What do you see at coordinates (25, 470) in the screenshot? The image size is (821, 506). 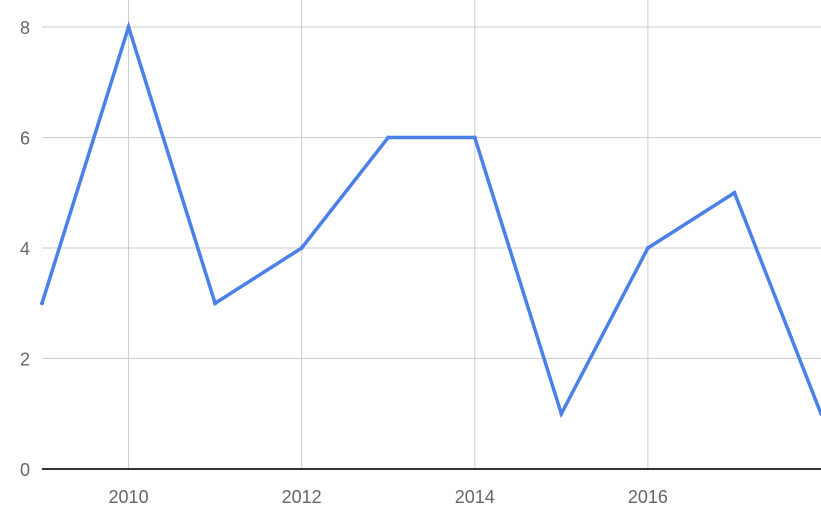 I see `y-tick-label: 0` at bounding box center [25, 470].